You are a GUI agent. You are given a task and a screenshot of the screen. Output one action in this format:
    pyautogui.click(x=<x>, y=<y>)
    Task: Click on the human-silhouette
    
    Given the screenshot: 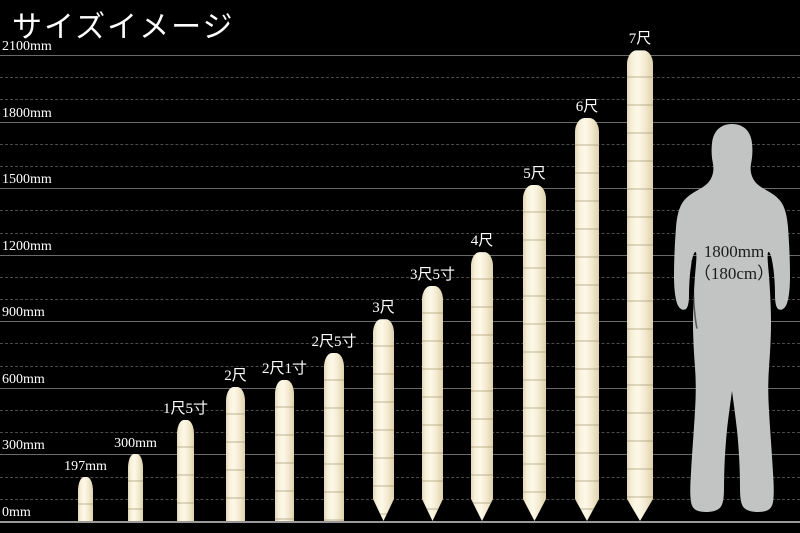 What is the action you would take?
    pyautogui.click(x=732, y=321)
    